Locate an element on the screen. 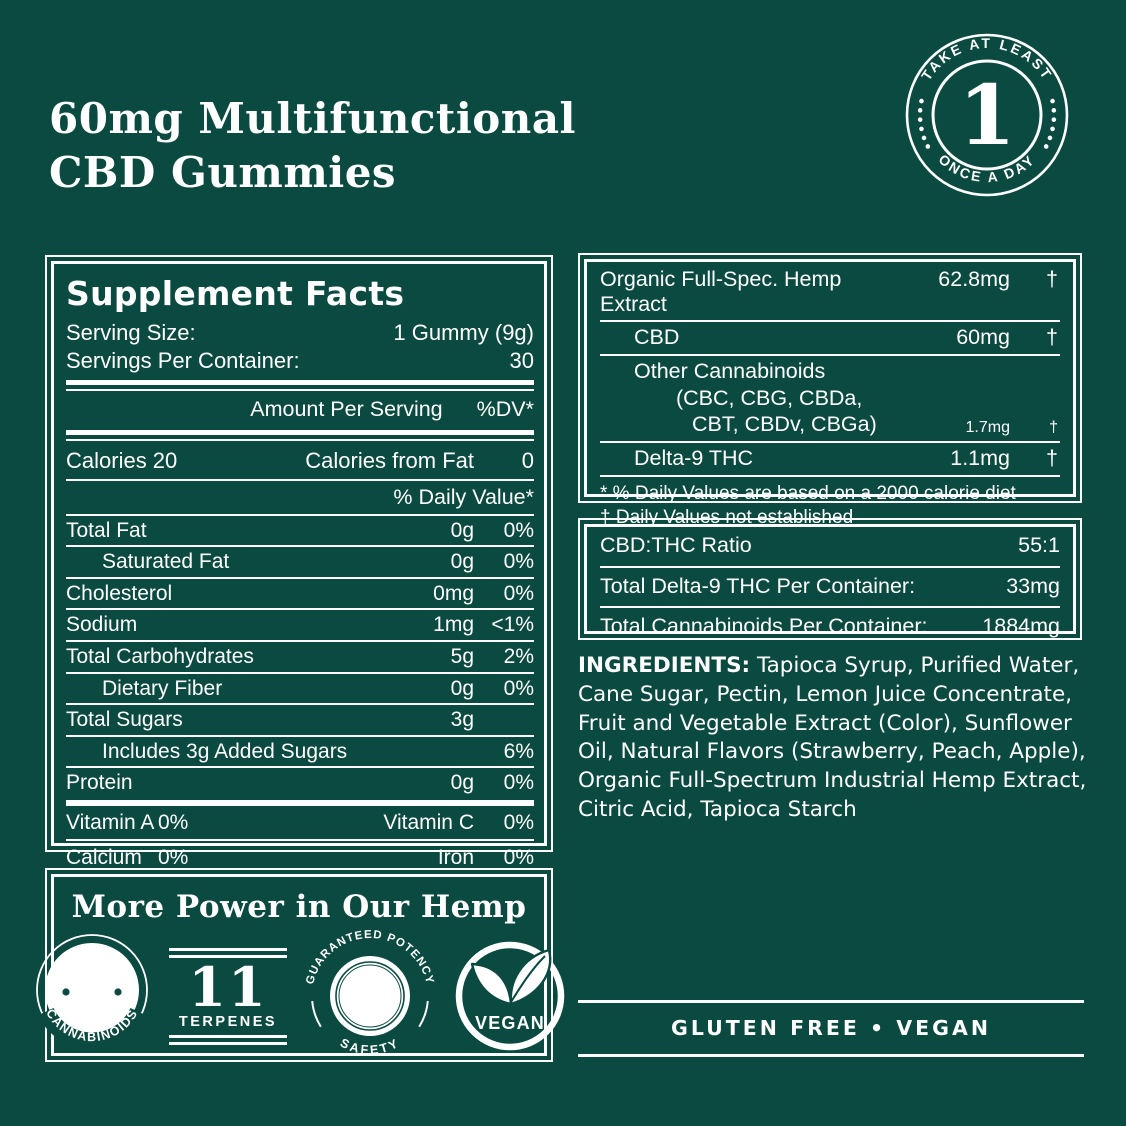 The width and height of the screenshot is (1126, 1126). dv-header: %DV* is located at coordinates (505, 409).